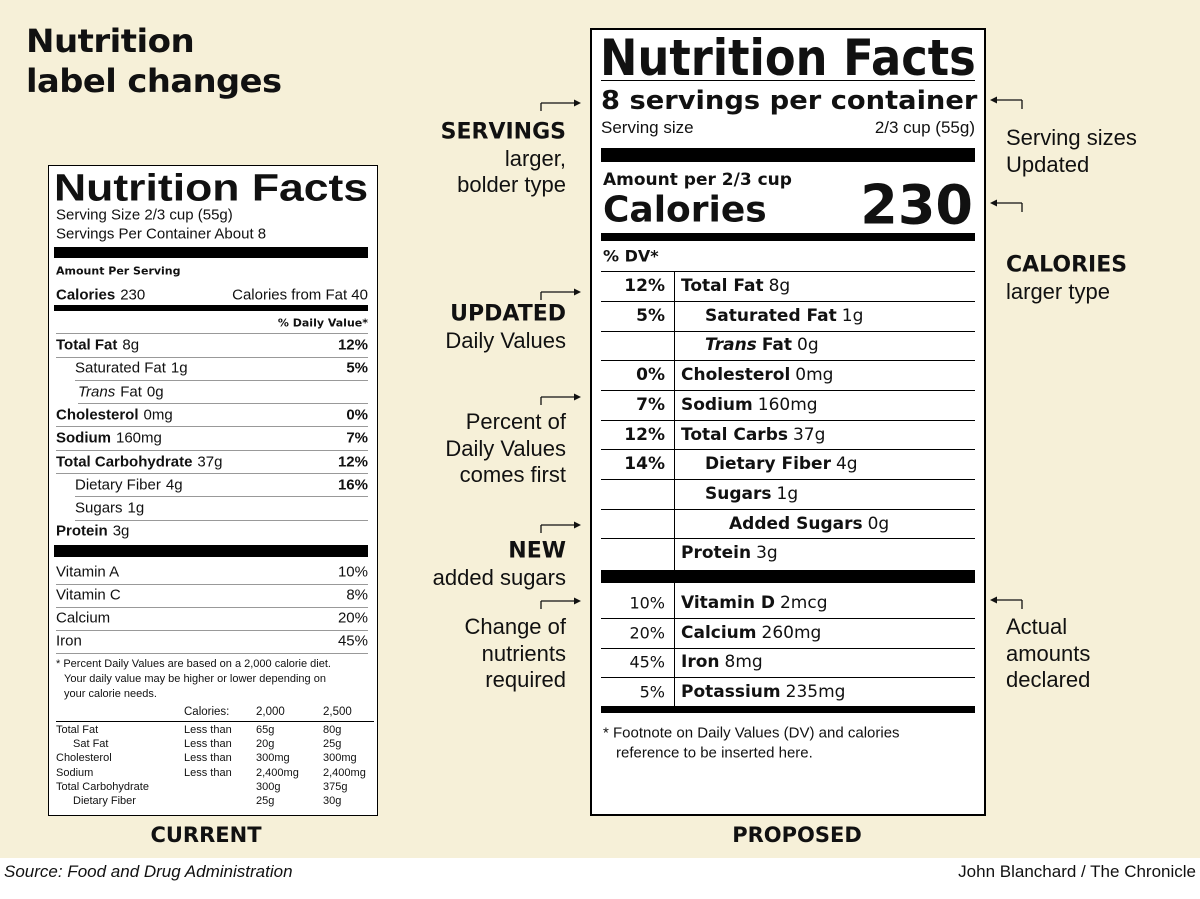  What do you see at coordinates (762, 345) in the screenshot?
I see `nutrient-row: Trans Fat 0g` at bounding box center [762, 345].